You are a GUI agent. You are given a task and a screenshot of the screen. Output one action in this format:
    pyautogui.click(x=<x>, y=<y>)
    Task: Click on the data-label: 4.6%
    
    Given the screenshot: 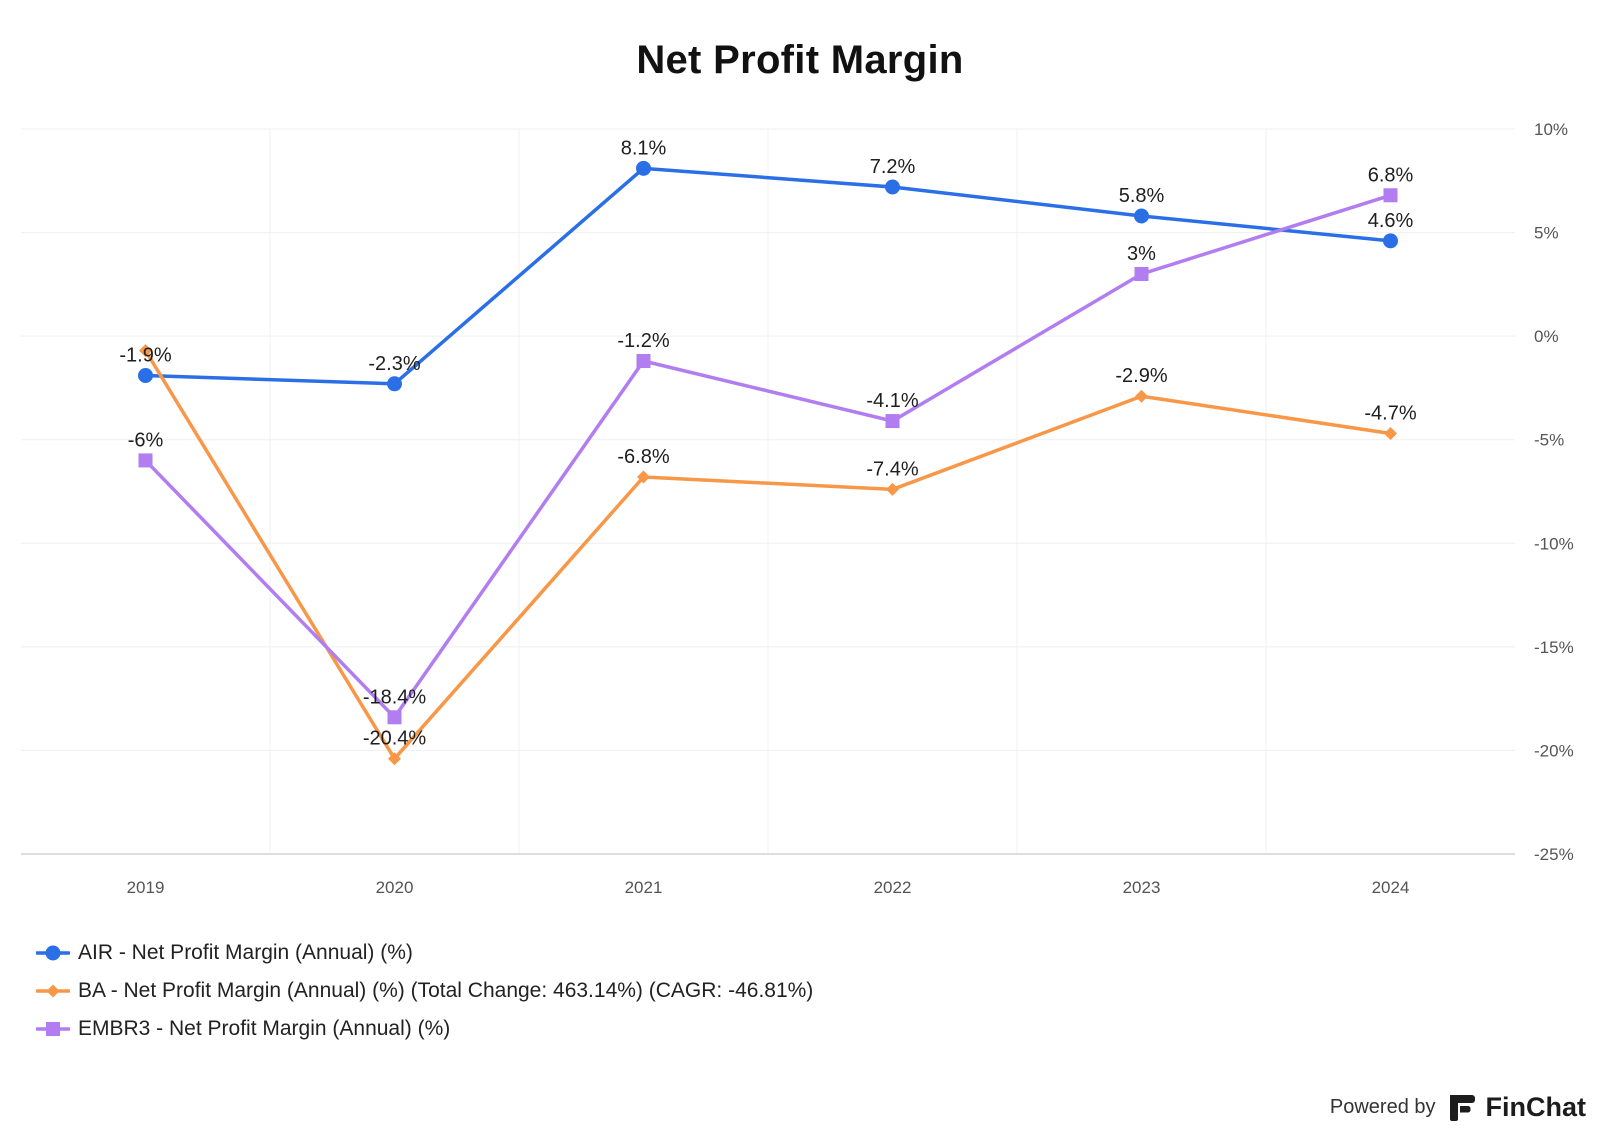 What is the action you would take?
    pyautogui.click(x=1391, y=221)
    